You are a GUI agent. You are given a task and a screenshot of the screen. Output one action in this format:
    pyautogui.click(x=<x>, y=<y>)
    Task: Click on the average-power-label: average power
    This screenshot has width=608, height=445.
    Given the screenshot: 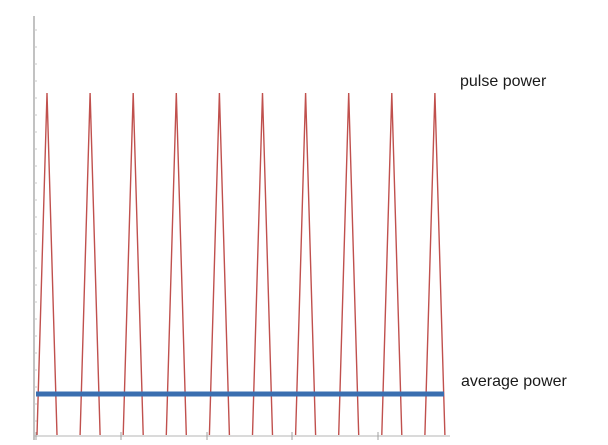 What is the action you would take?
    pyautogui.click(x=514, y=381)
    